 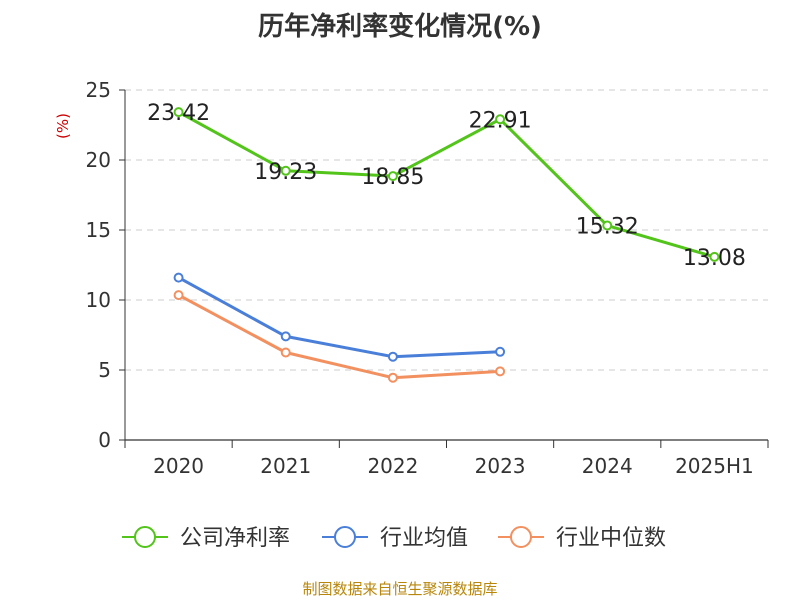 I want to click on y-tick-label: 20, so click(x=98, y=160).